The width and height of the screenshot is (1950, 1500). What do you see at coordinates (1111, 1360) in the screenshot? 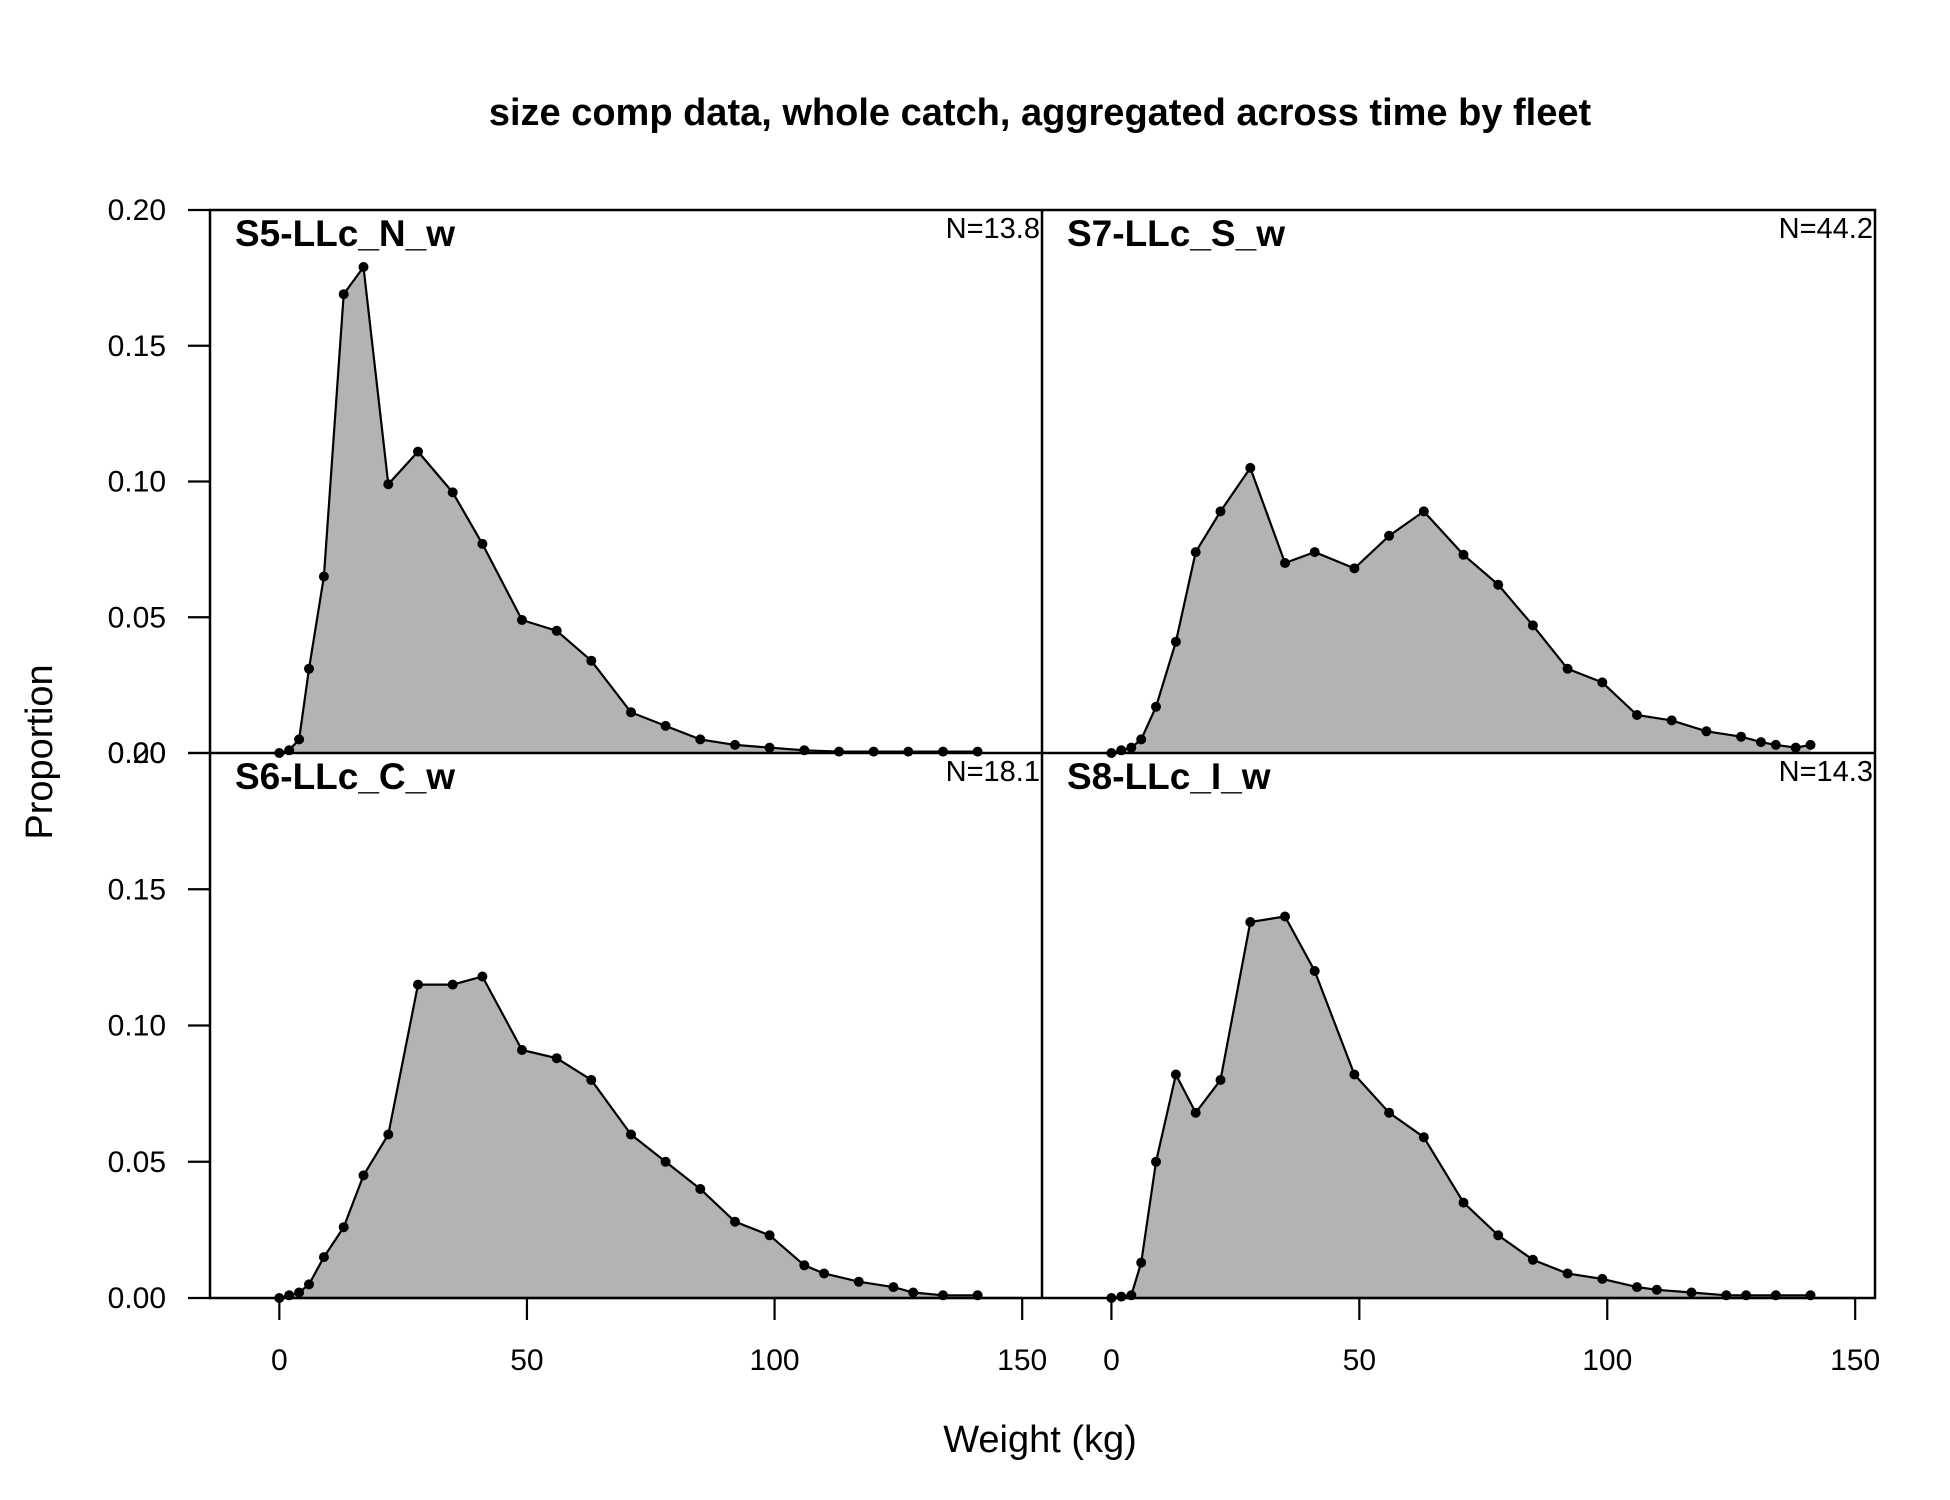
I see `x-tick-label: 0` at bounding box center [1111, 1360].